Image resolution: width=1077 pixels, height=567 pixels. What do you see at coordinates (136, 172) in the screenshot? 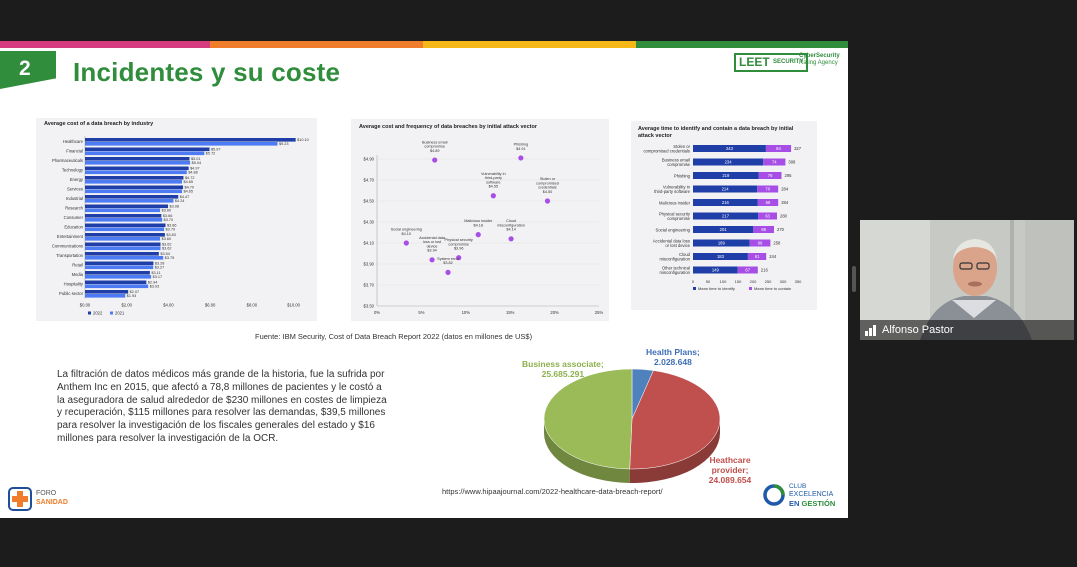
I see `industry-bar-technology-2021` at bounding box center [136, 172].